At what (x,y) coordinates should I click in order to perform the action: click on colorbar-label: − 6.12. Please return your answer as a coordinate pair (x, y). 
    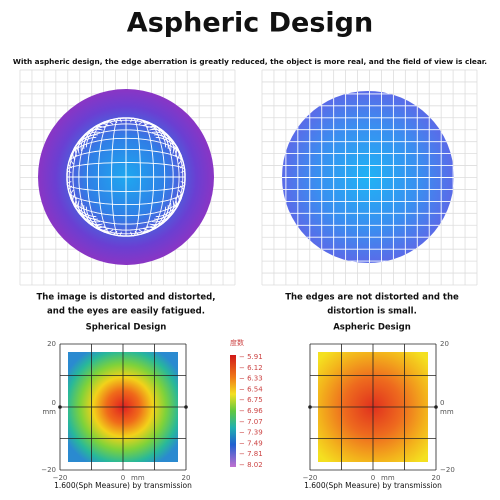
    Looking at the image, I should click on (251, 368).